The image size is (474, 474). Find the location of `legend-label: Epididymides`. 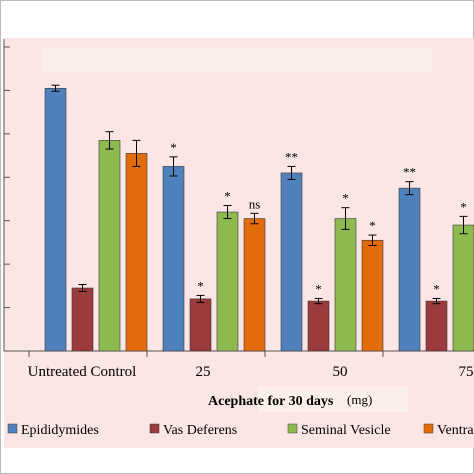

legend-label: Epididymides is located at coordinates (60, 430).